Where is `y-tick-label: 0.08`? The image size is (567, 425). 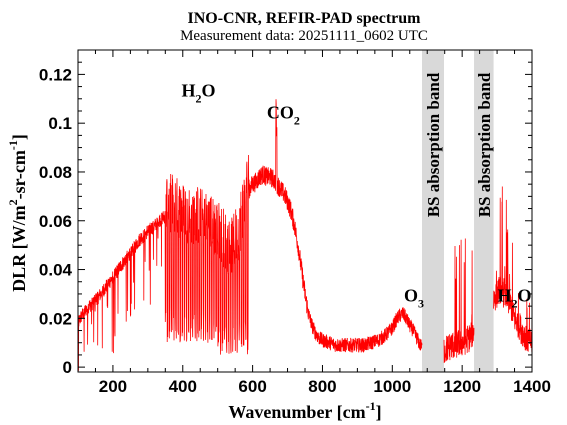
y-tick-label: 0.08 is located at coordinates (55, 172).